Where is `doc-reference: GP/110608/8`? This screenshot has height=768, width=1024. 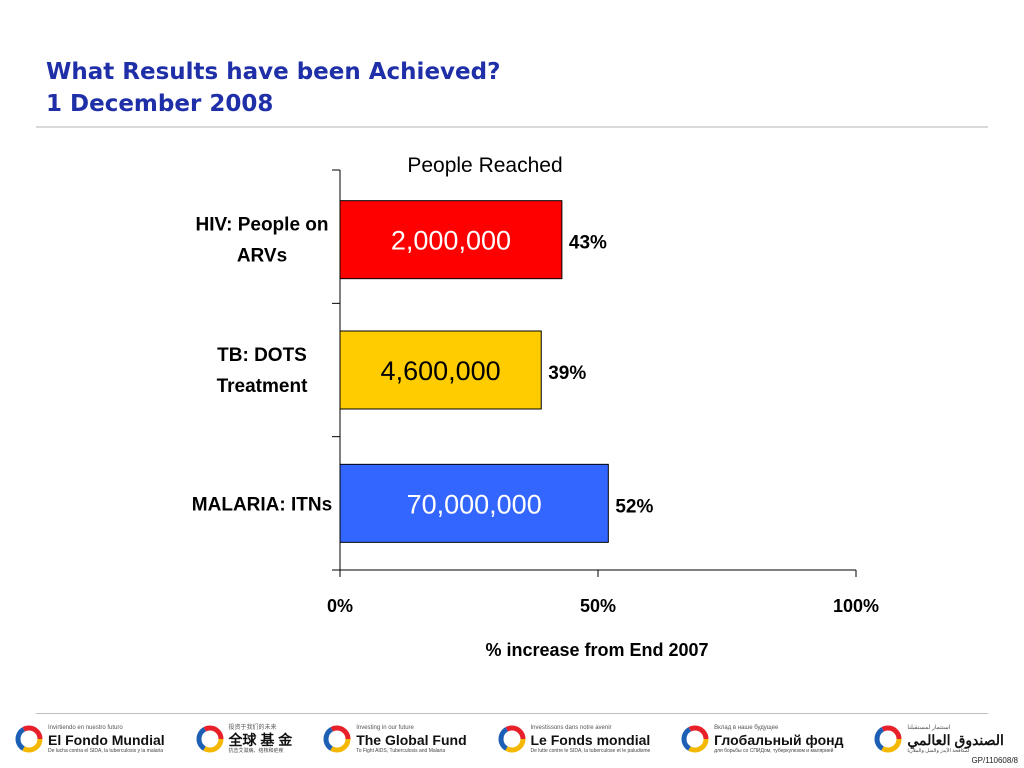
doc-reference: GP/110608/8 is located at coordinates (994, 760).